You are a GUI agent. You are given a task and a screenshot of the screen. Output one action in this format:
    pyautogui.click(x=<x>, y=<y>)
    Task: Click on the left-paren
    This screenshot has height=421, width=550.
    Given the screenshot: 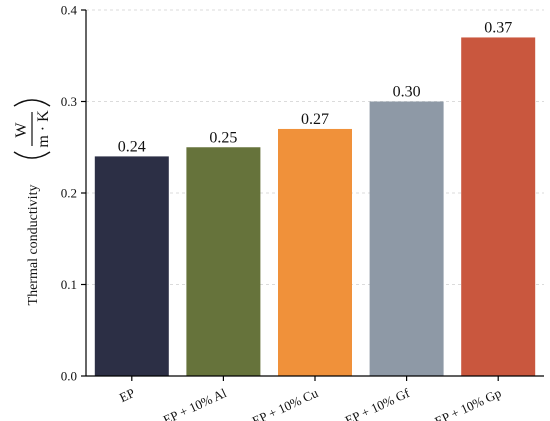 What is the action you would take?
    pyautogui.click(x=32, y=155)
    